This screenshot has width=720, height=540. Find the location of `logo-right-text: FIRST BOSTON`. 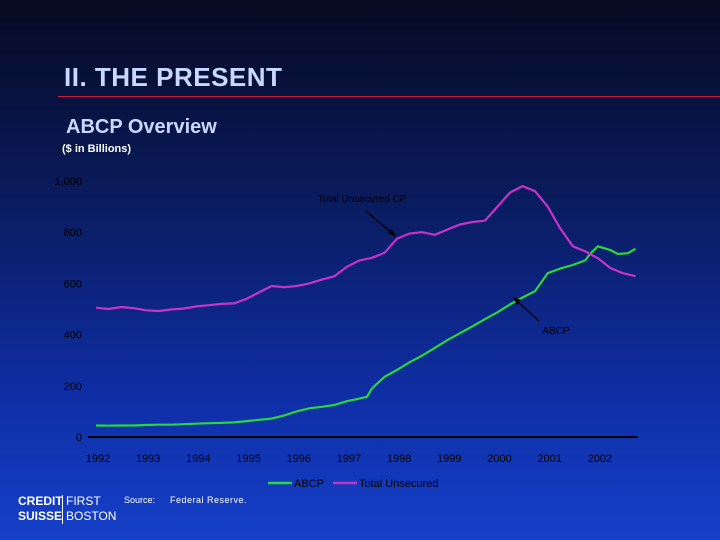

logo-right-text: FIRST BOSTON is located at coordinates (91, 509).